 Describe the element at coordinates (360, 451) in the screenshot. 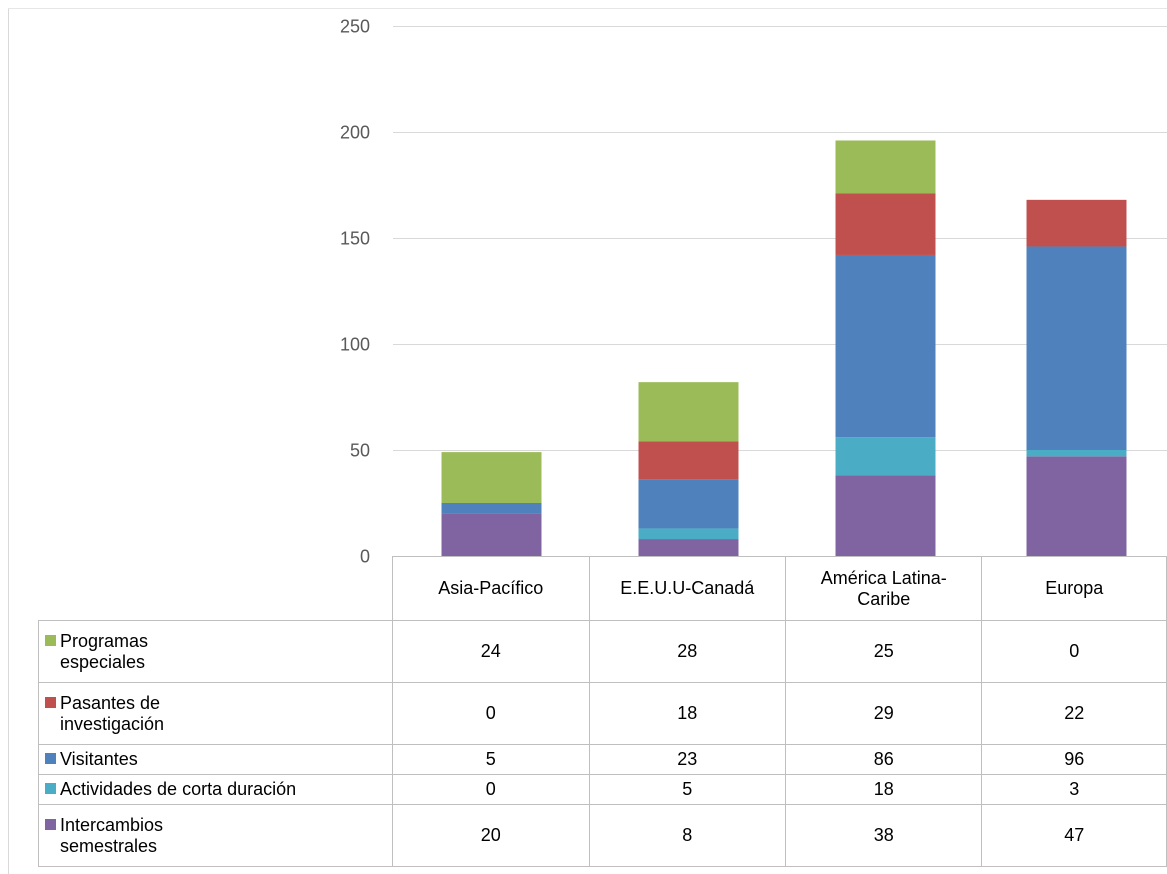

I see `y-tick-label: 50` at that location.